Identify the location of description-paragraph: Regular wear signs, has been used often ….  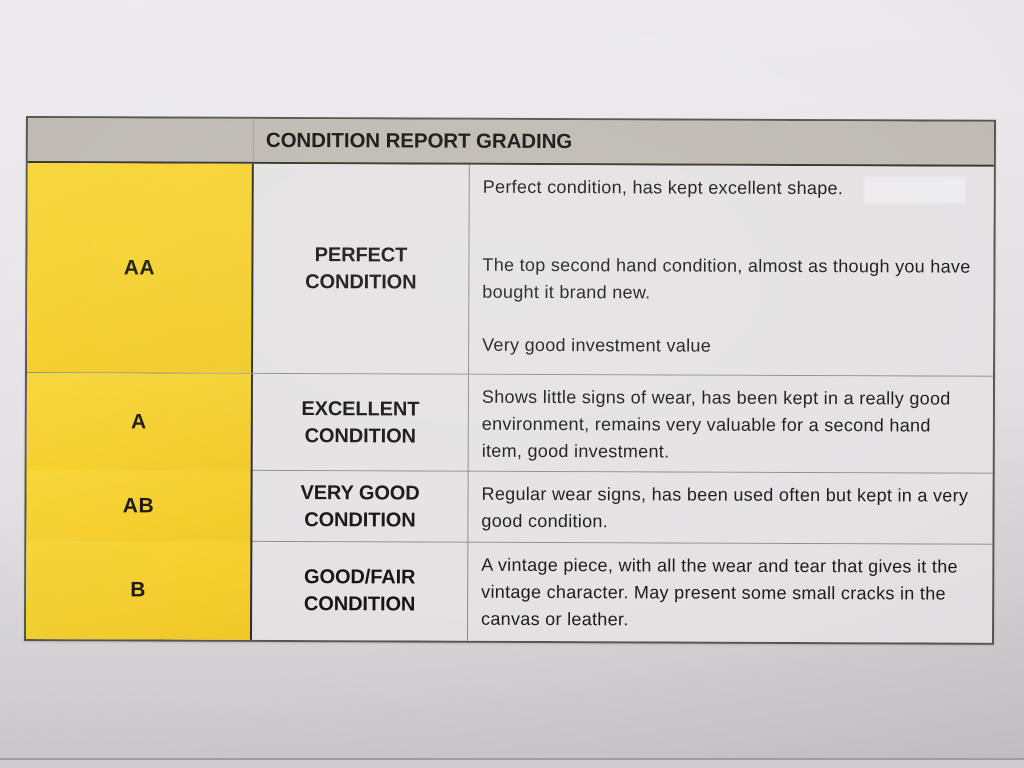
(725, 507).